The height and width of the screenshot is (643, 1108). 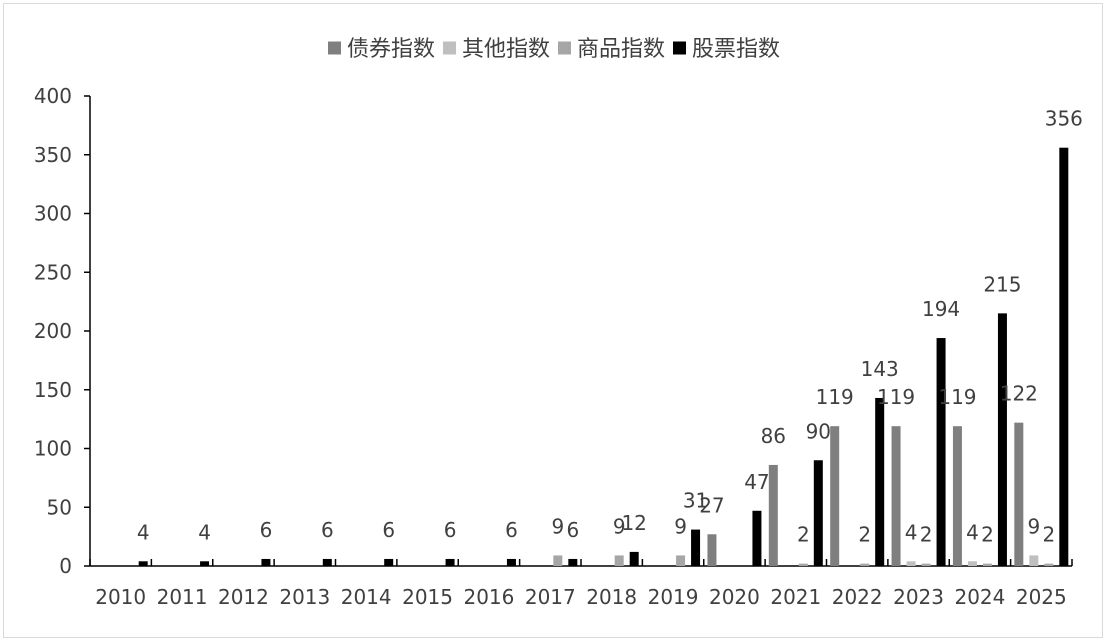 I want to click on bar-s4-2014, so click(x=389, y=562).